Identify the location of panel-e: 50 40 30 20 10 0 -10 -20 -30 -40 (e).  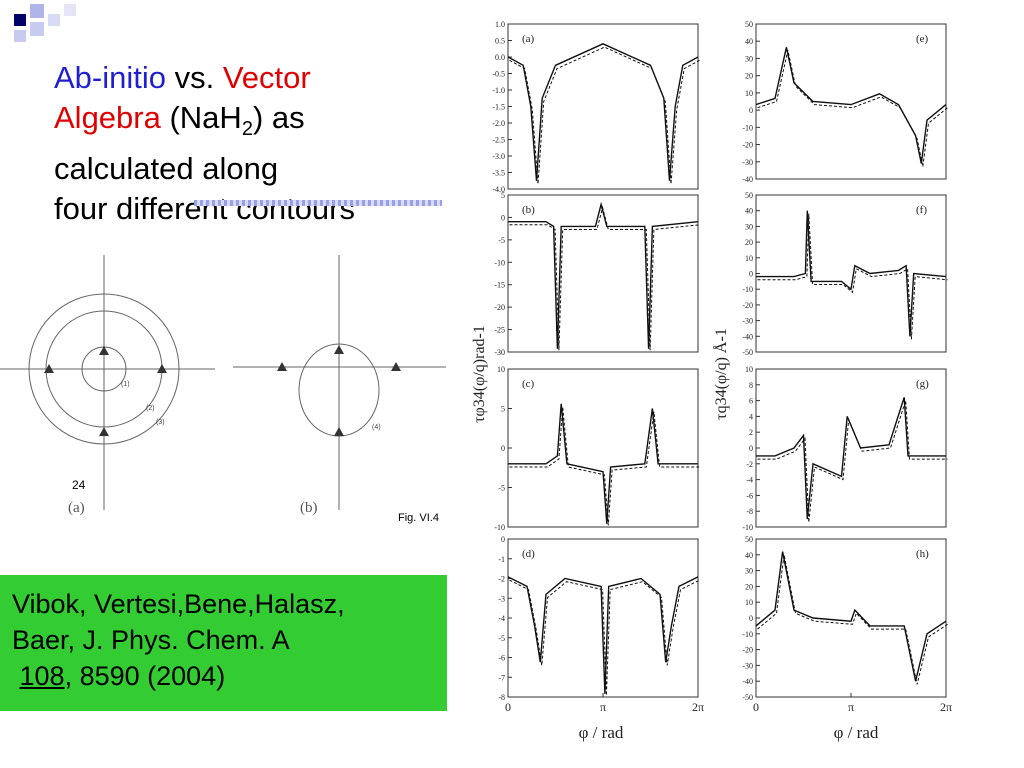
(845, 102).